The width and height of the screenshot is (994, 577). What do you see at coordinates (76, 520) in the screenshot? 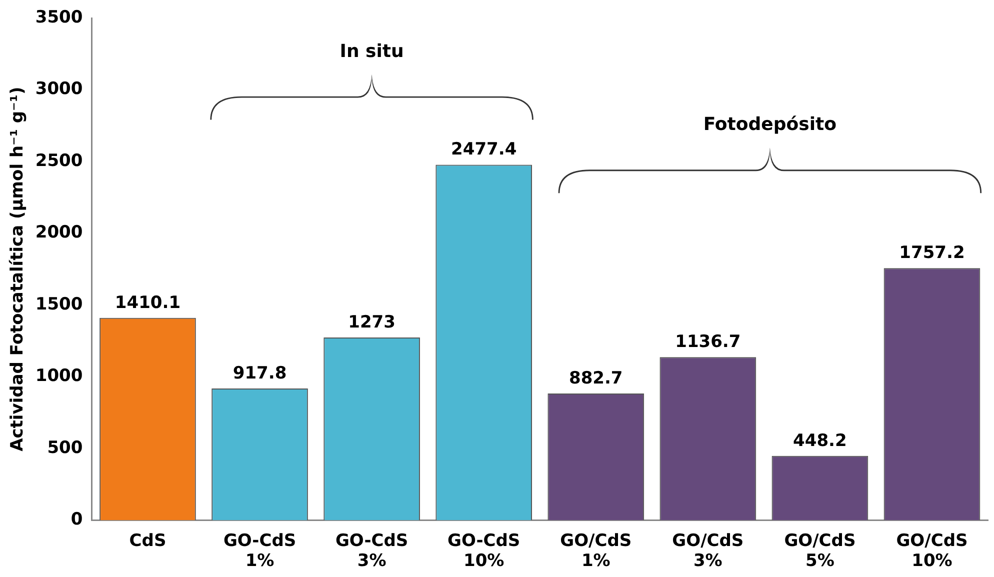
I see `y-tick-label: 0` at bounding box center [76, 520].